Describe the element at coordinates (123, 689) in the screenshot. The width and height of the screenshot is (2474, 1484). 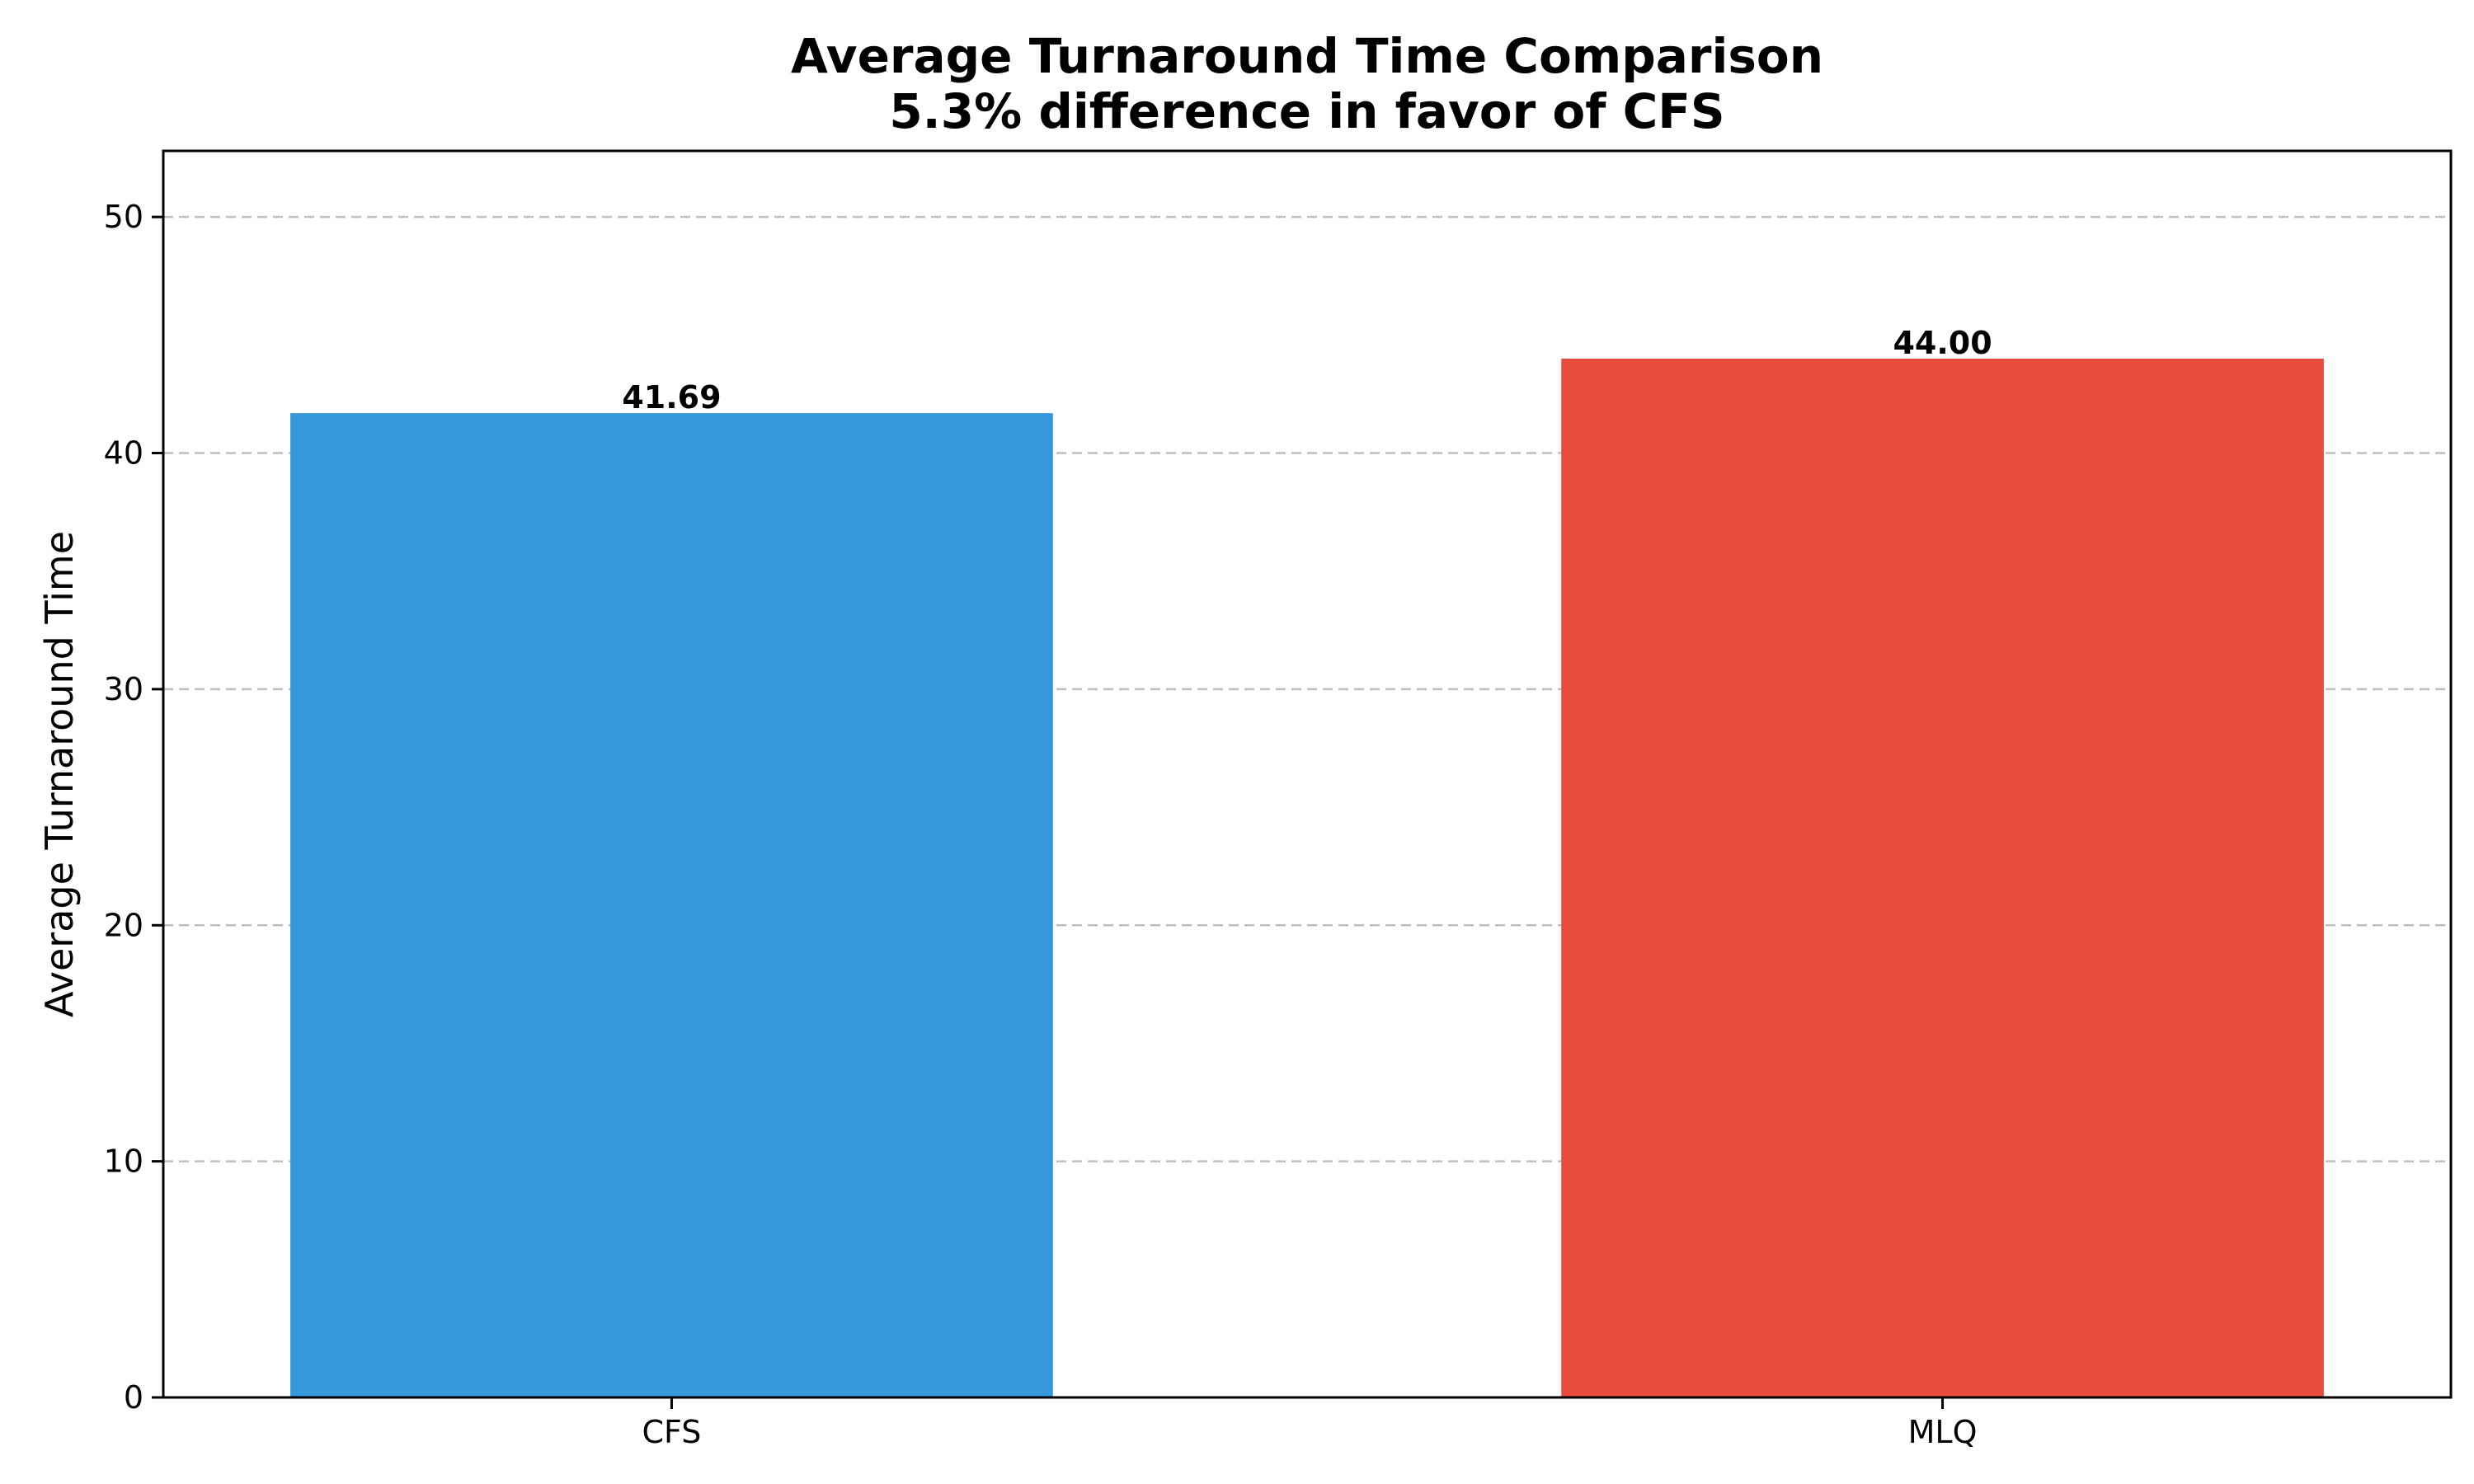
I see `y-tick-label: 30` at that location.